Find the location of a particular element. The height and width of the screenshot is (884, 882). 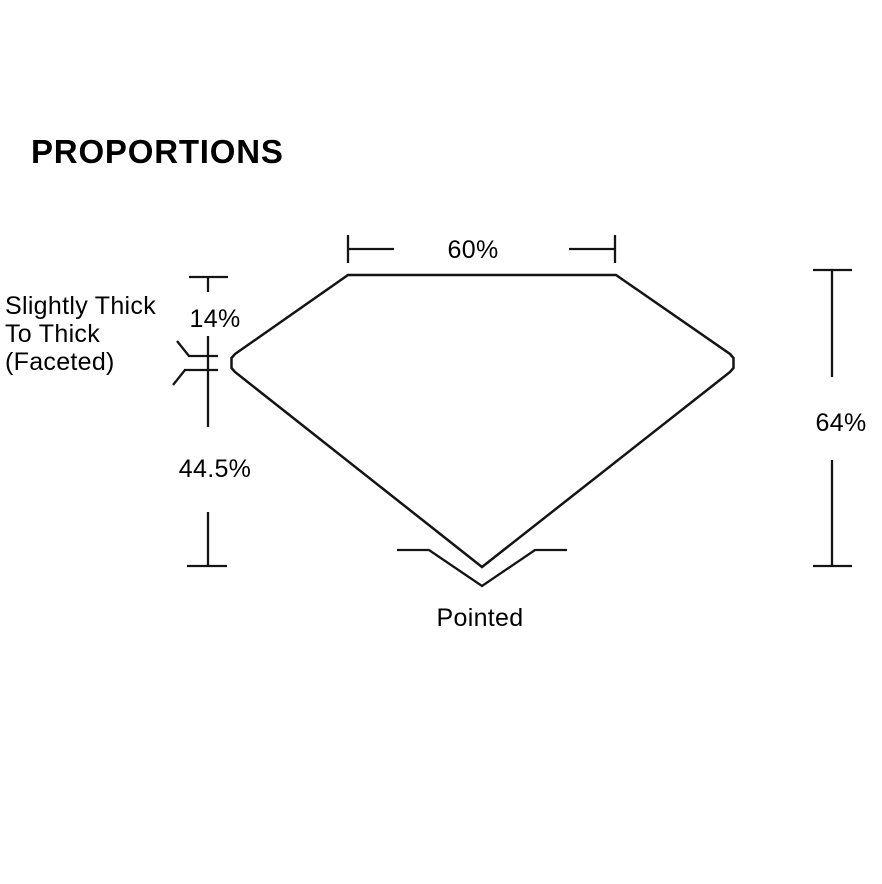

crown-height-label: 14% is located at coordinates (215, 319).